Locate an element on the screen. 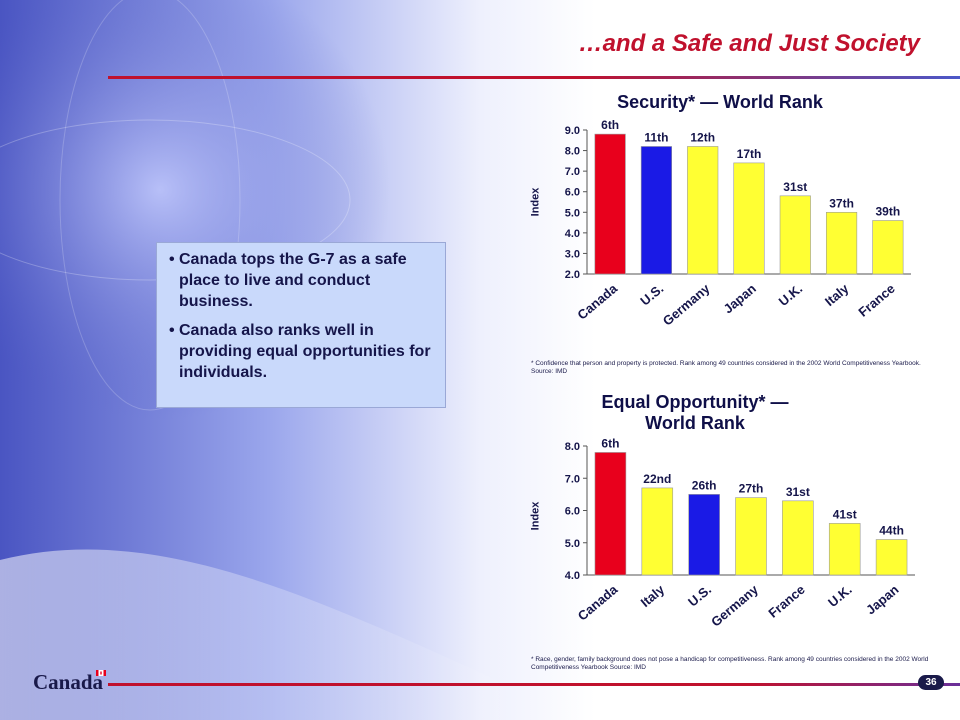 This screenshot has height=720, width=960. y-tick-label: 3.0 is located at coordinates (572, 254).